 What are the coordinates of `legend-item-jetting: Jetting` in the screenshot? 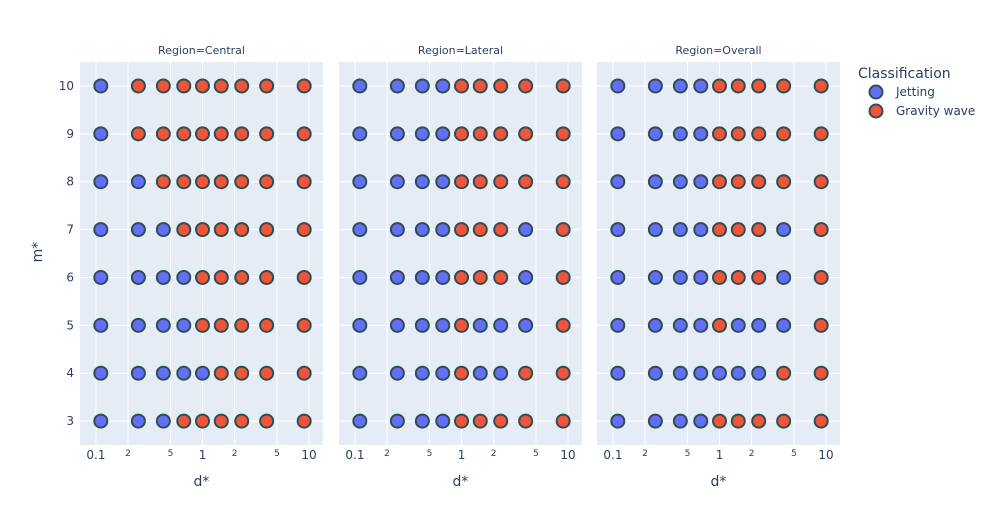 It's located at (901, 92).